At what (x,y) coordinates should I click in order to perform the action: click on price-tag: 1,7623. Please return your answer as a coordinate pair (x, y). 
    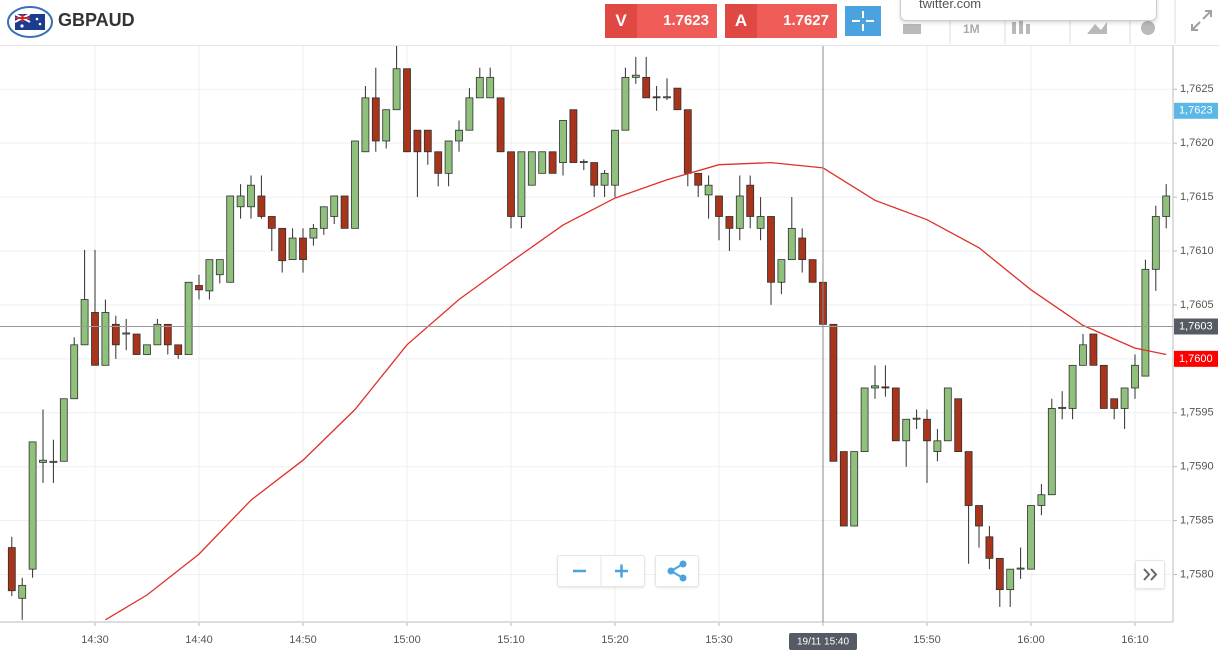
    Looking at the image, I should click on (1196, 111).